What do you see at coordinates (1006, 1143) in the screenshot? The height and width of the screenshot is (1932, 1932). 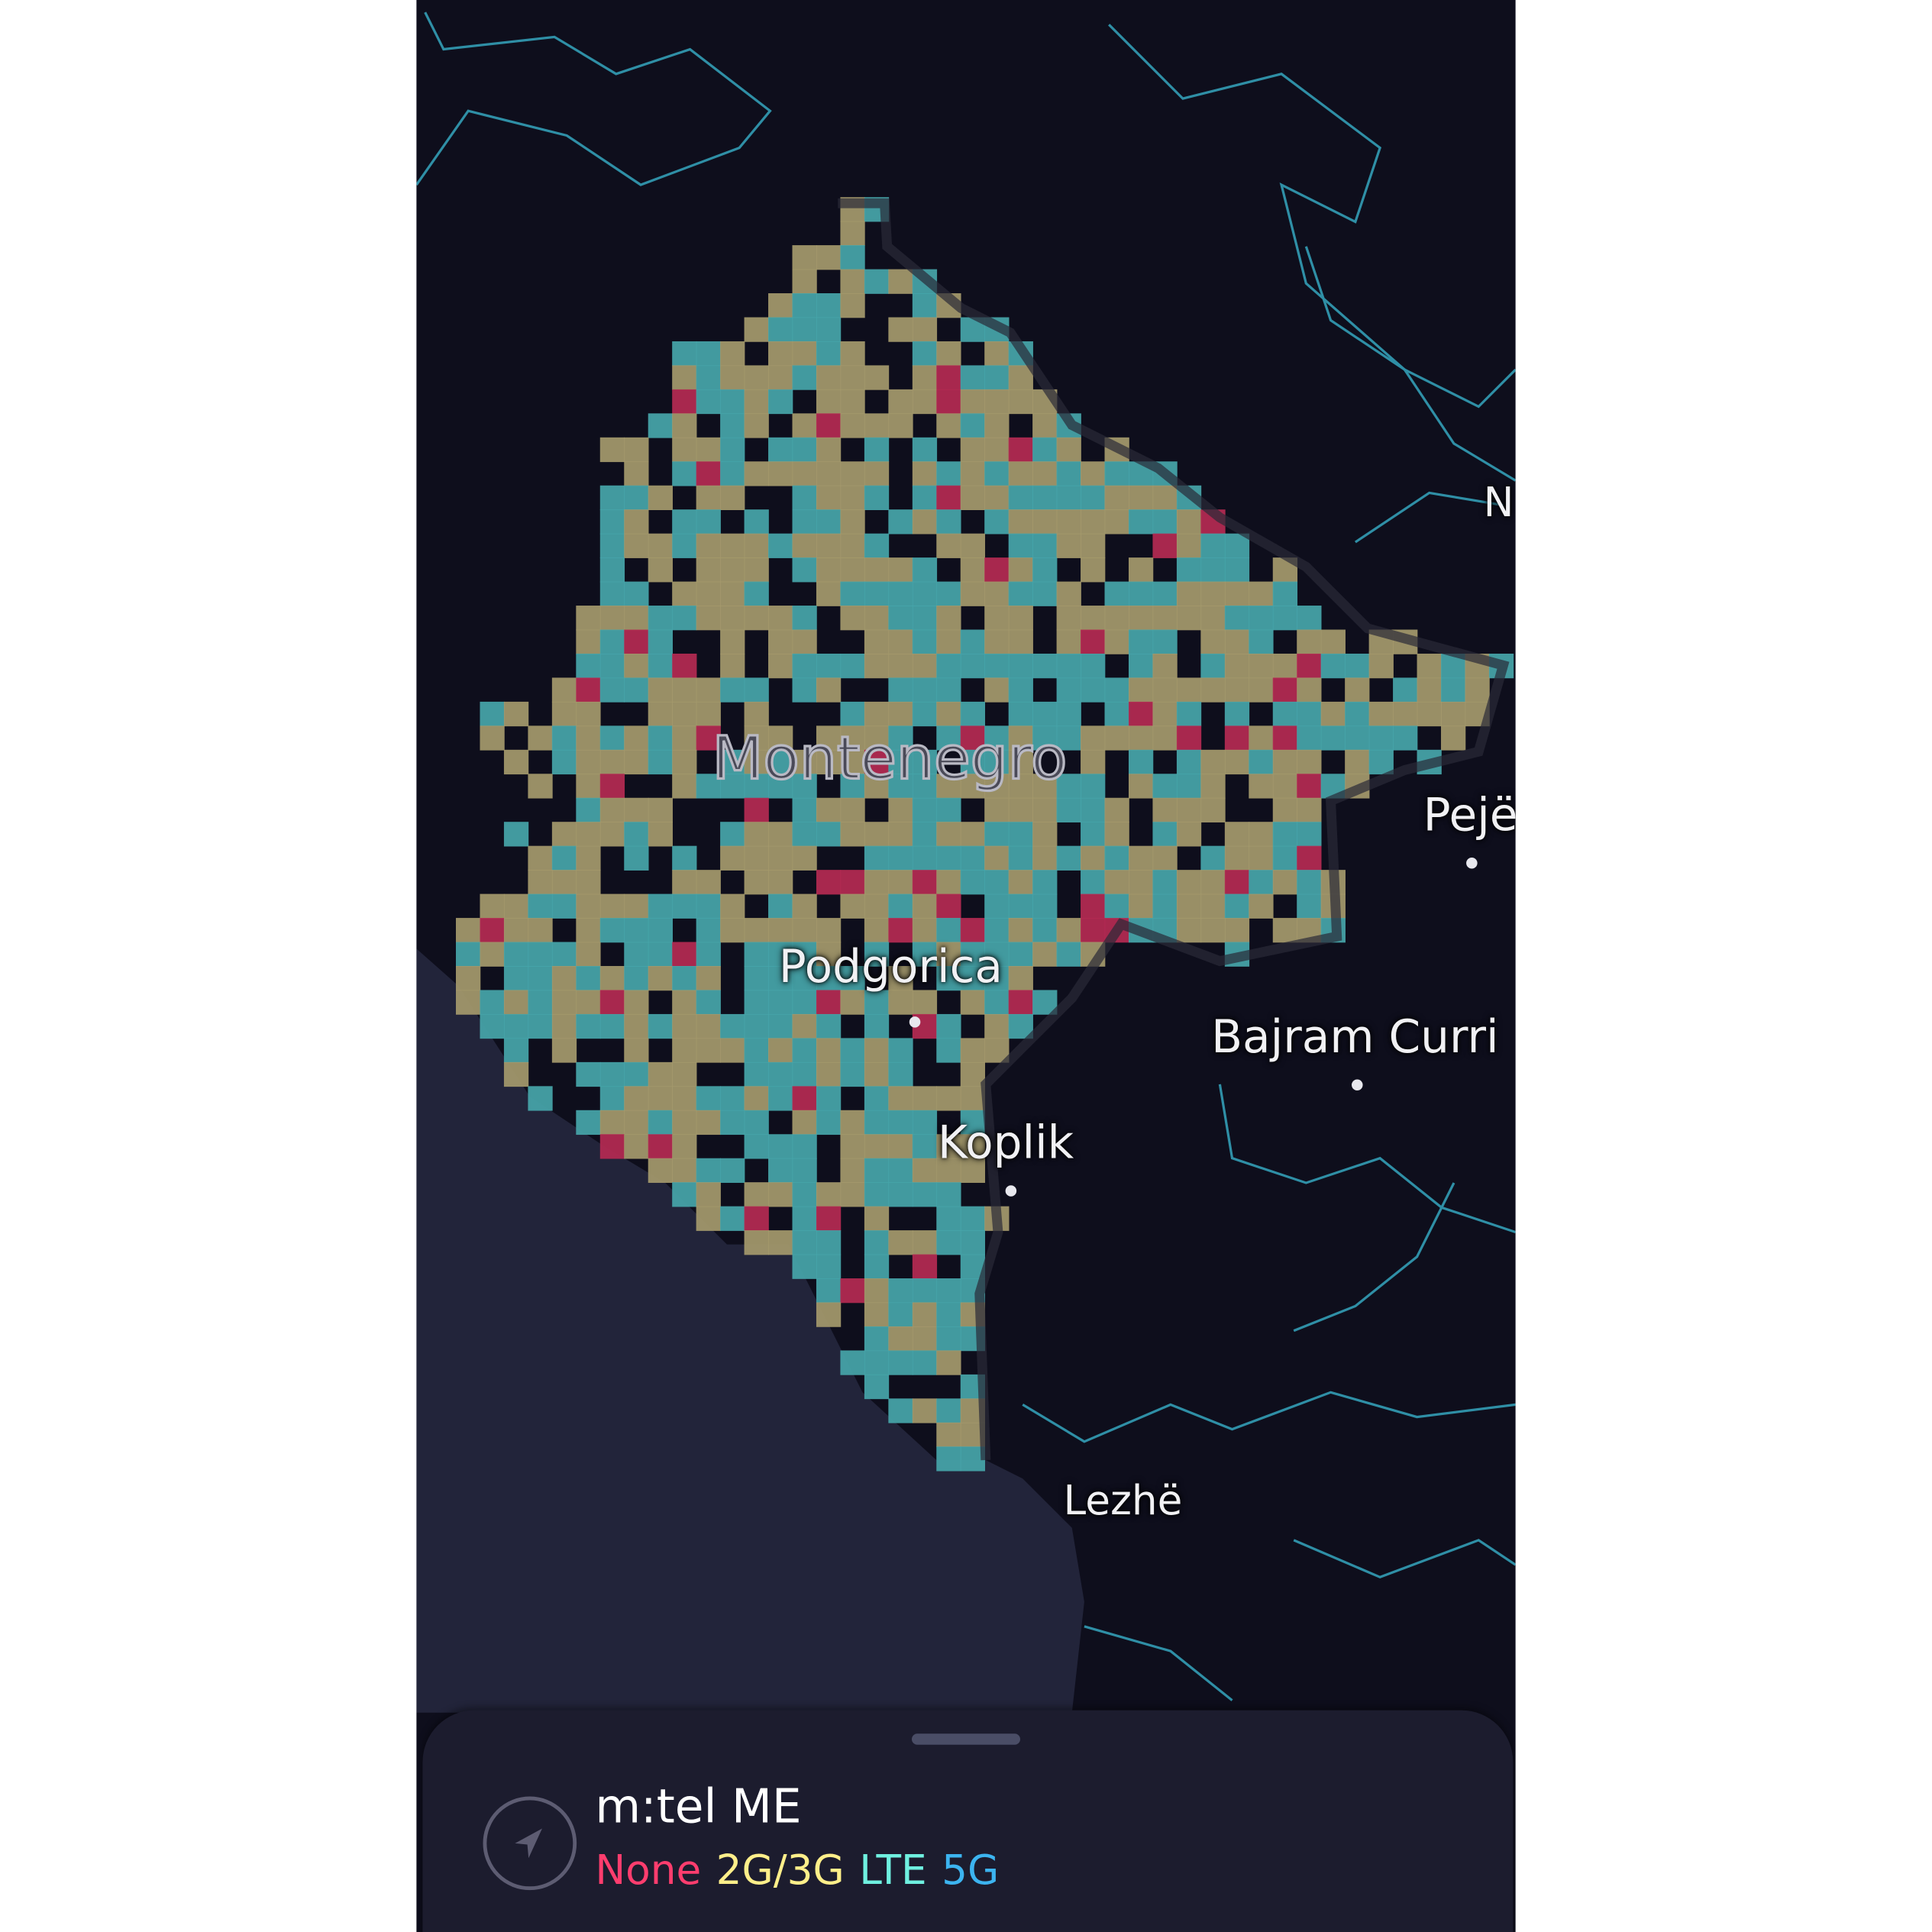 I see `place-label-koplik: Koplik` at bounding box center [1006, 1143].